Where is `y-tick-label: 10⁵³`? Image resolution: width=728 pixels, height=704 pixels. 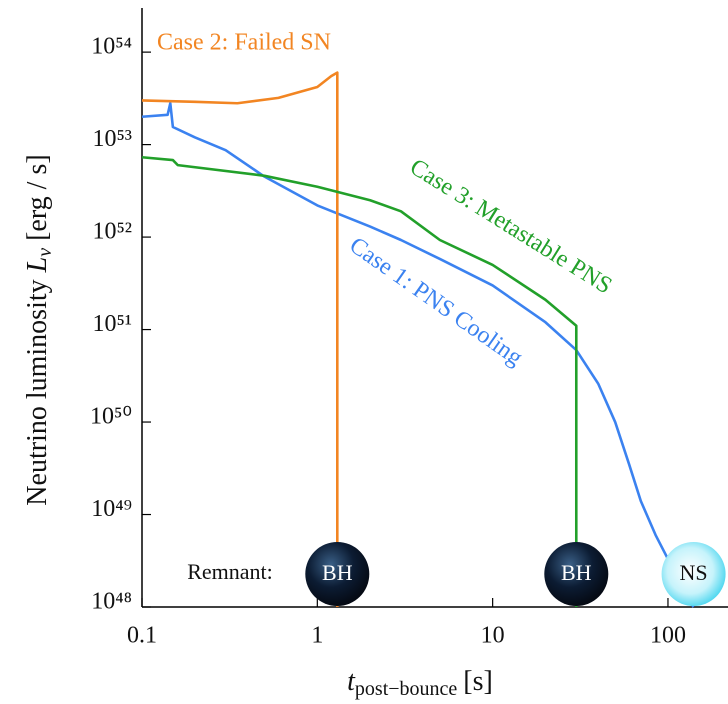
y-tick-label: 10⁵³ is located at coordinates (112, 139).